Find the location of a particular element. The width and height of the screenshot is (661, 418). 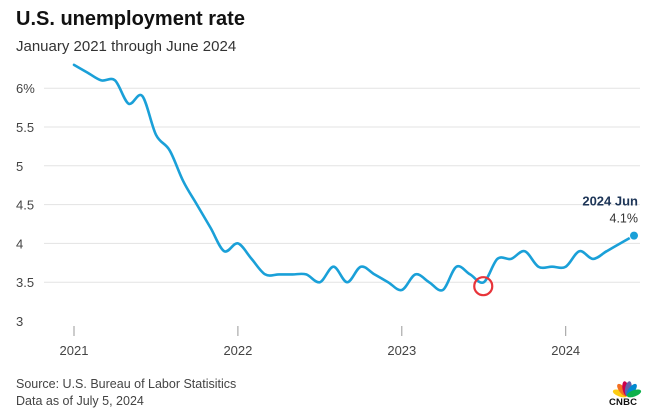

source-note: Source: U.S. Bureau of Labor Statisitics is located at coordinates (126, 384).